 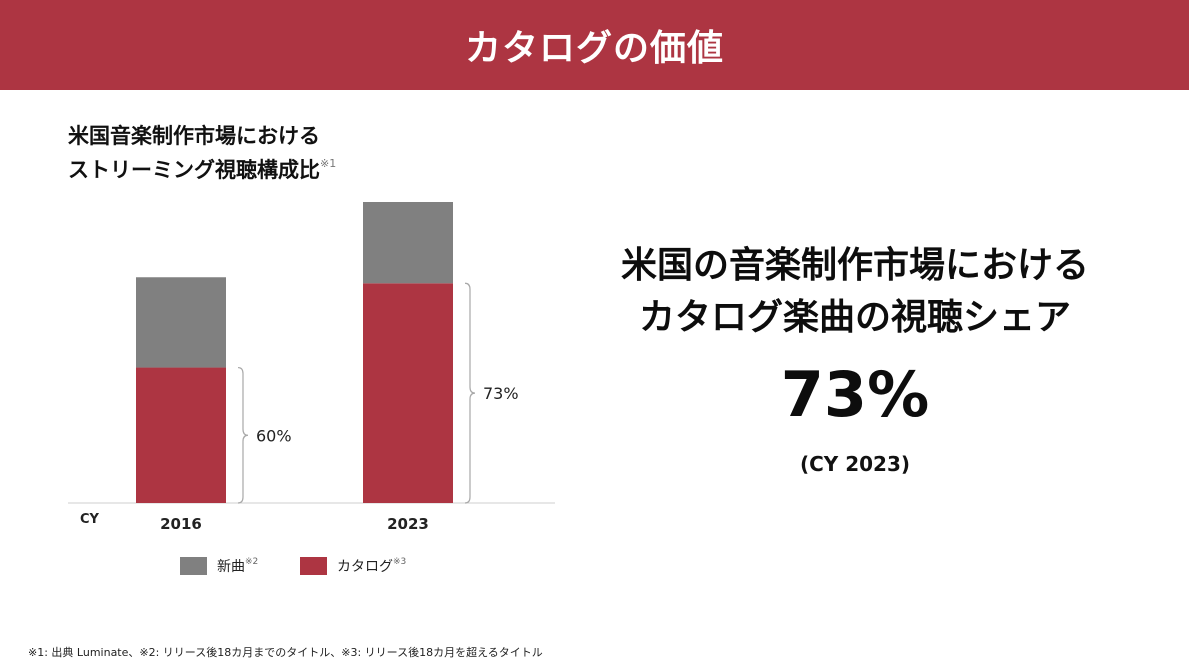 What do you see at coordinates (193, 566) in the screenshot?
I see `legend-swatch-new` at bounding box center [193, 566].